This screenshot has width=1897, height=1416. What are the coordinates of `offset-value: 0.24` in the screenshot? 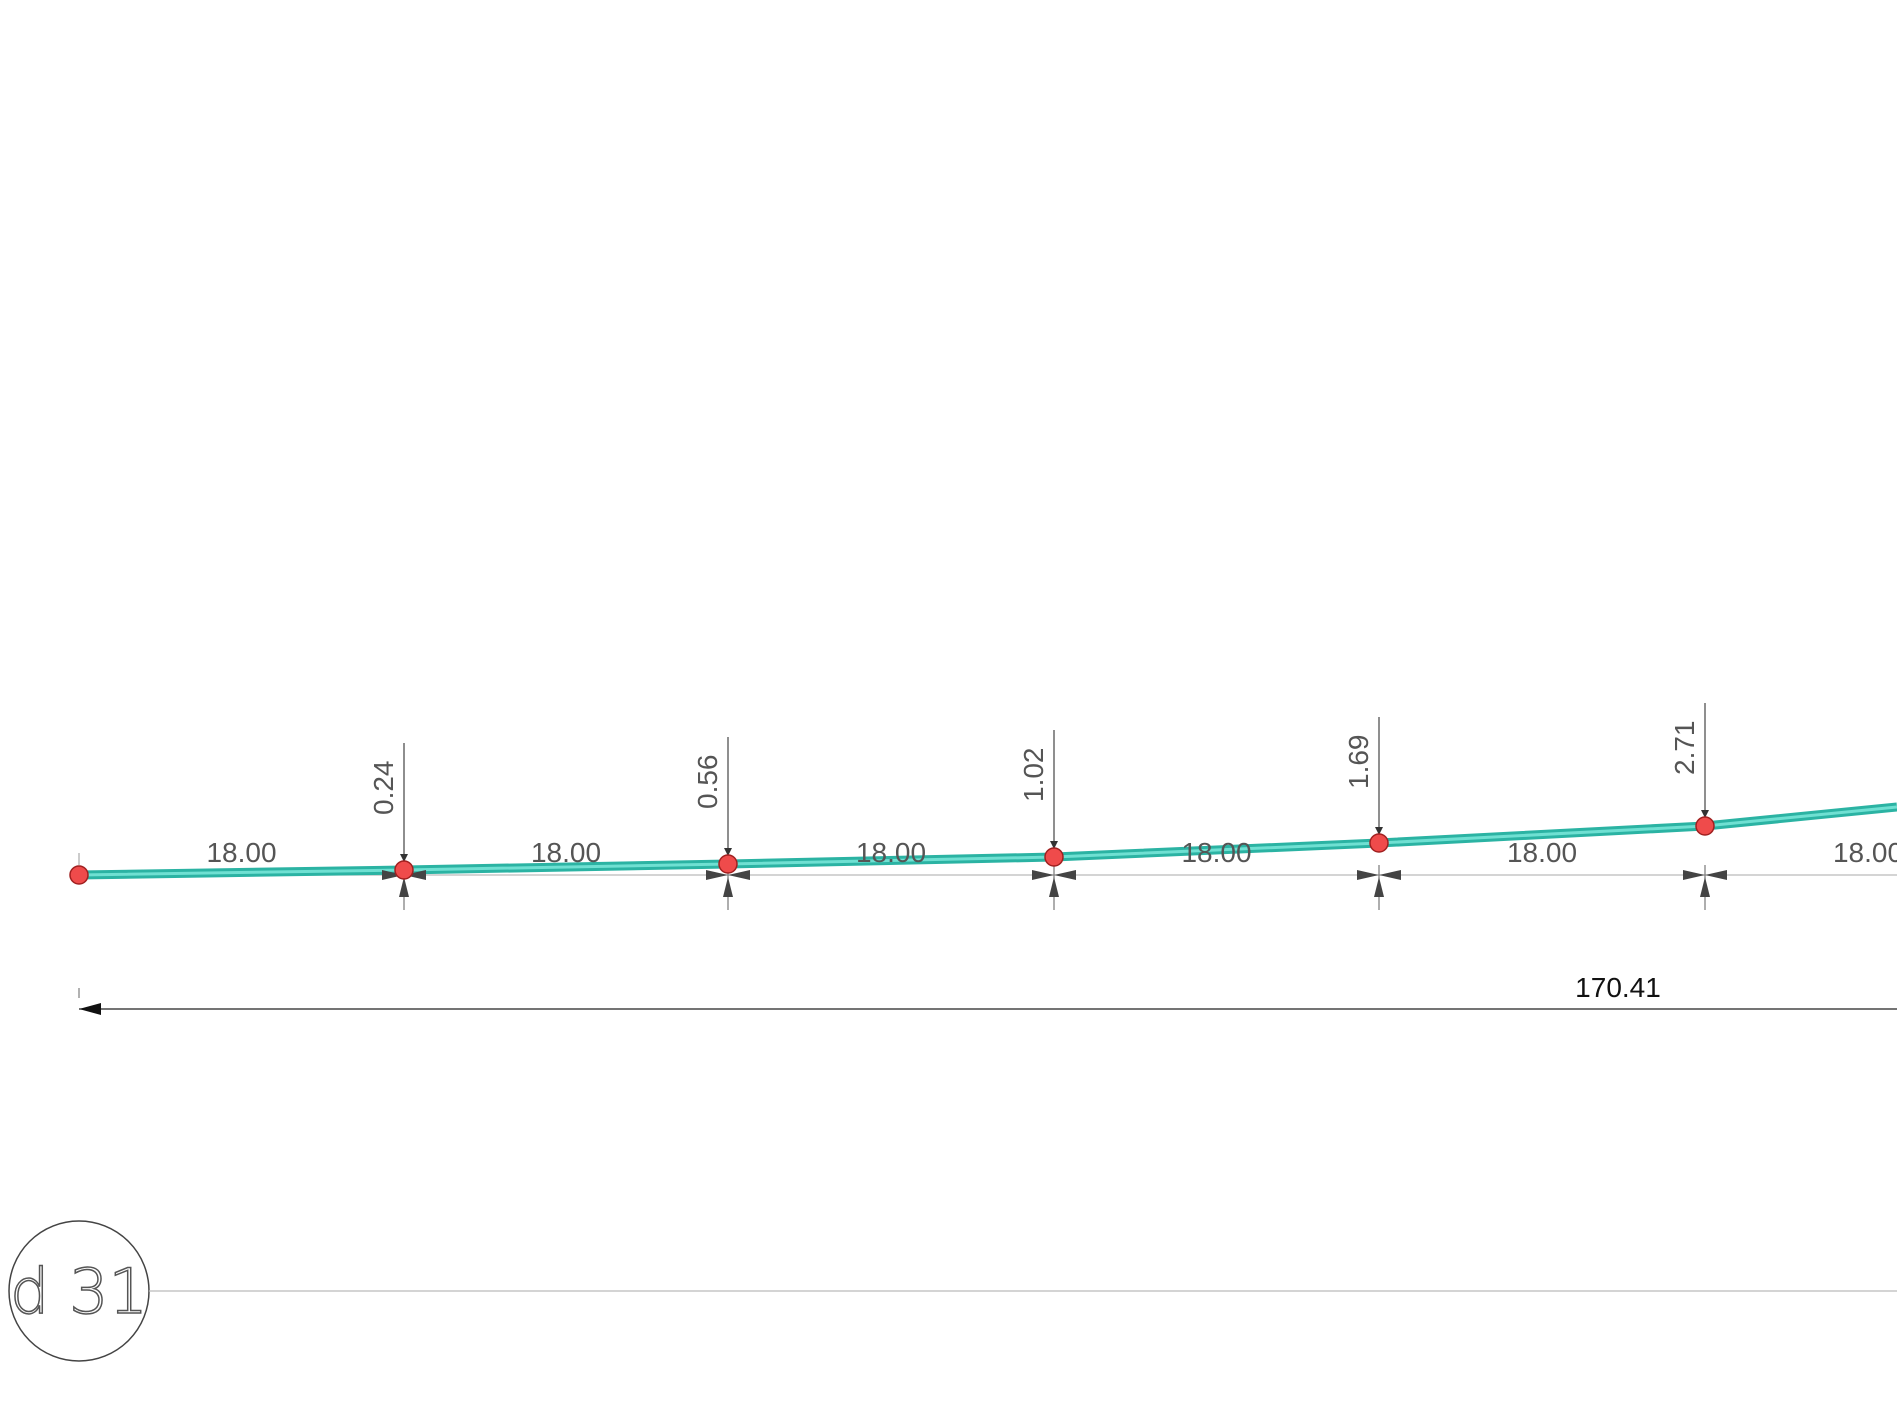 It's located at (383, 788).